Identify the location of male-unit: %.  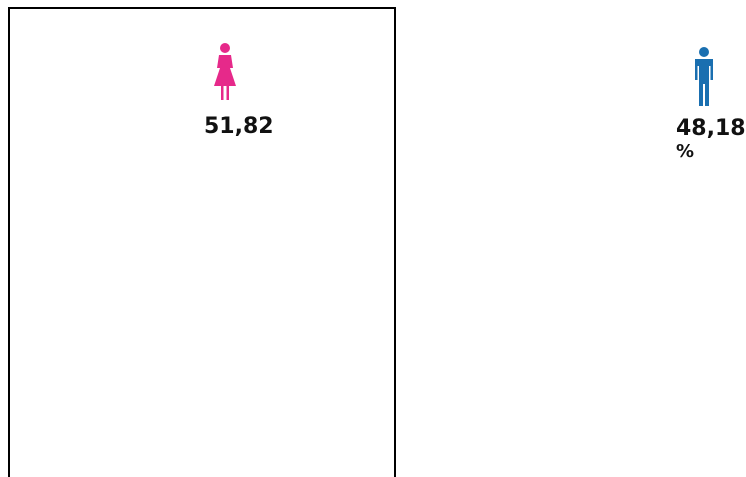
(685, 150).